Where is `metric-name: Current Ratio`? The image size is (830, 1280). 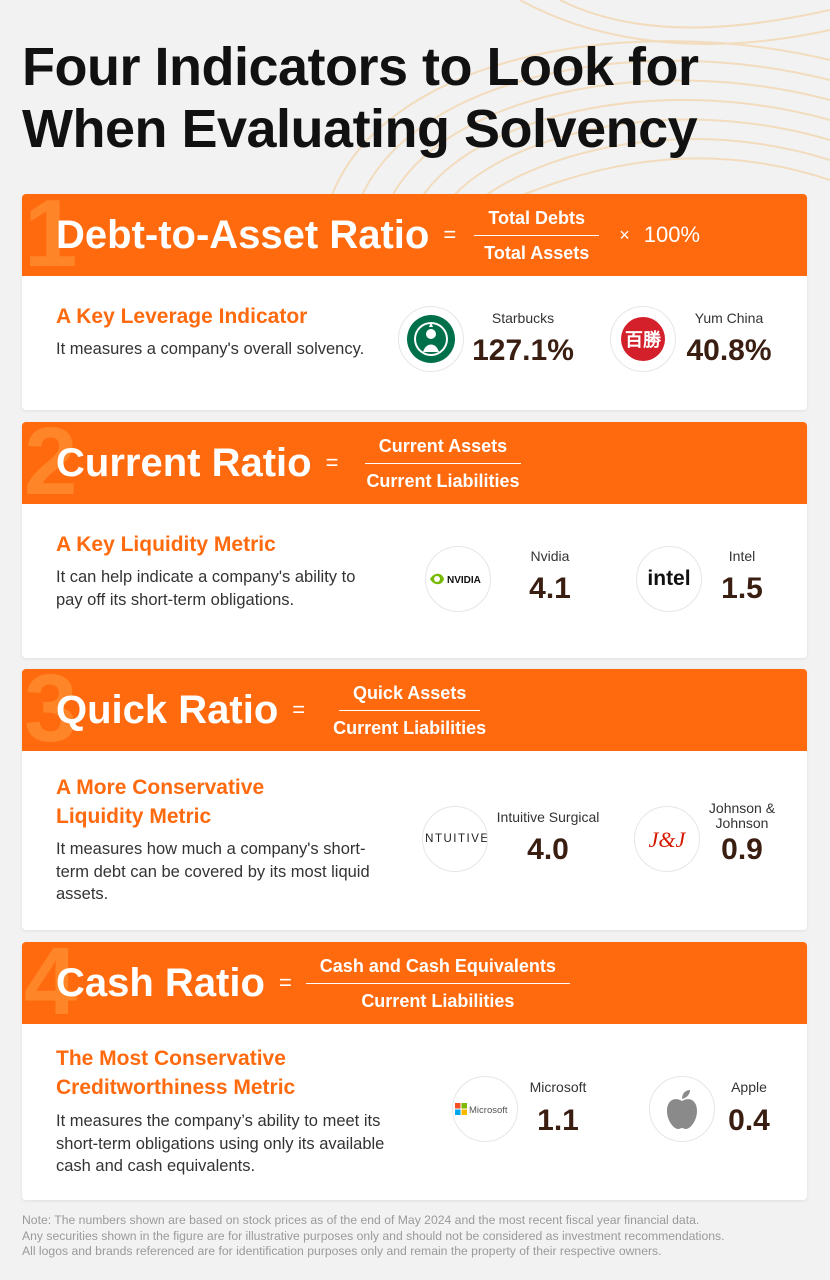 metric-name: Current Ratio is located at coordinates (184, 462).